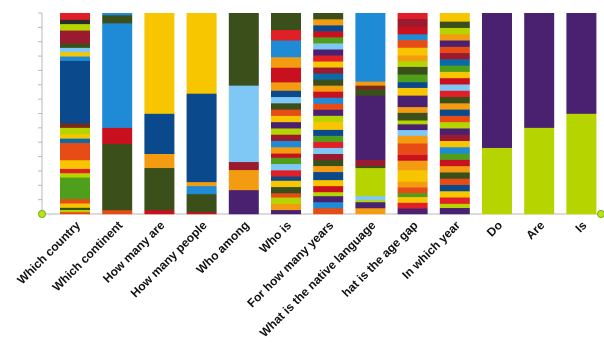 The height and width of the screenshot is (362, 604). I want to click on x-tick-label: How many people, so click(169, 259).